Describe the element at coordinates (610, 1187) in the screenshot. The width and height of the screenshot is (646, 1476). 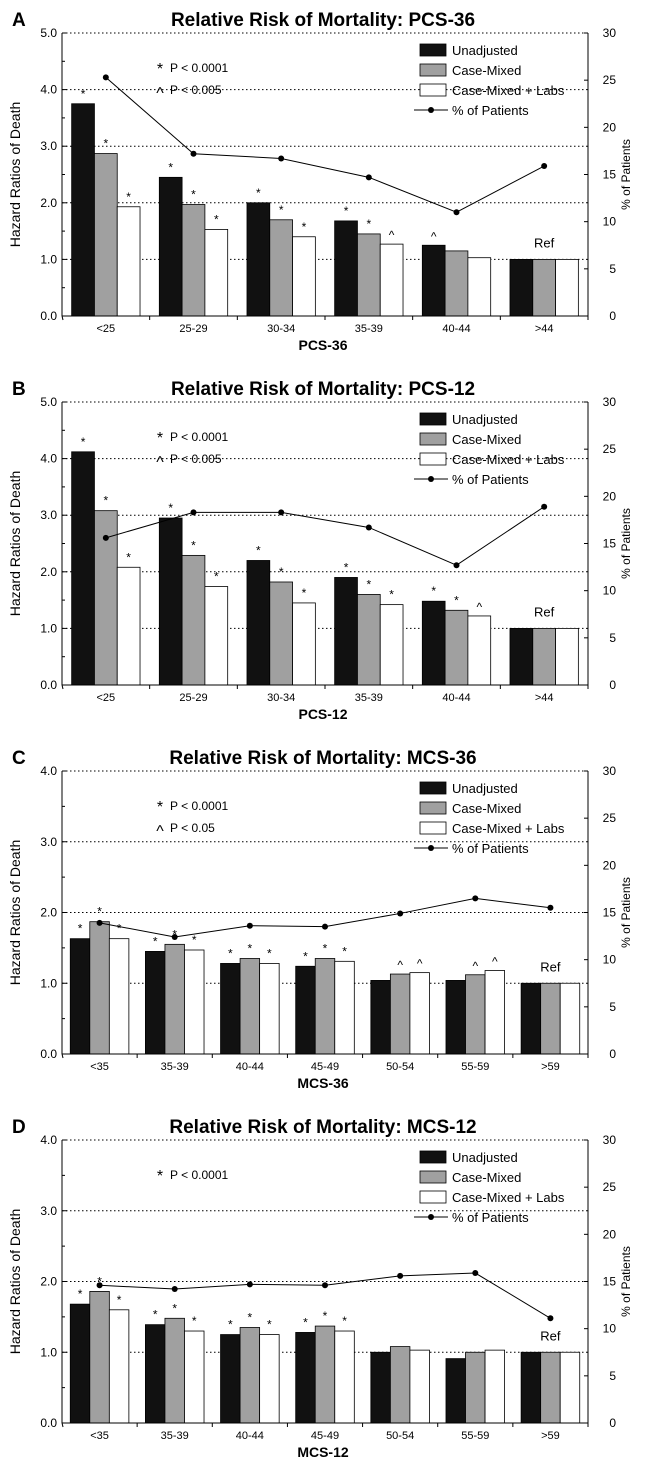
I see `y2-tick-label: 25` at that location.